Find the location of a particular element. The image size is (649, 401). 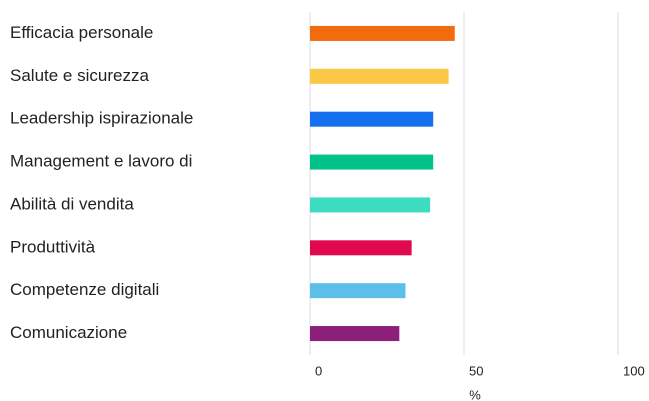

y-tick-label: Leadership ispirazionale is located at coordinates (101, 118).